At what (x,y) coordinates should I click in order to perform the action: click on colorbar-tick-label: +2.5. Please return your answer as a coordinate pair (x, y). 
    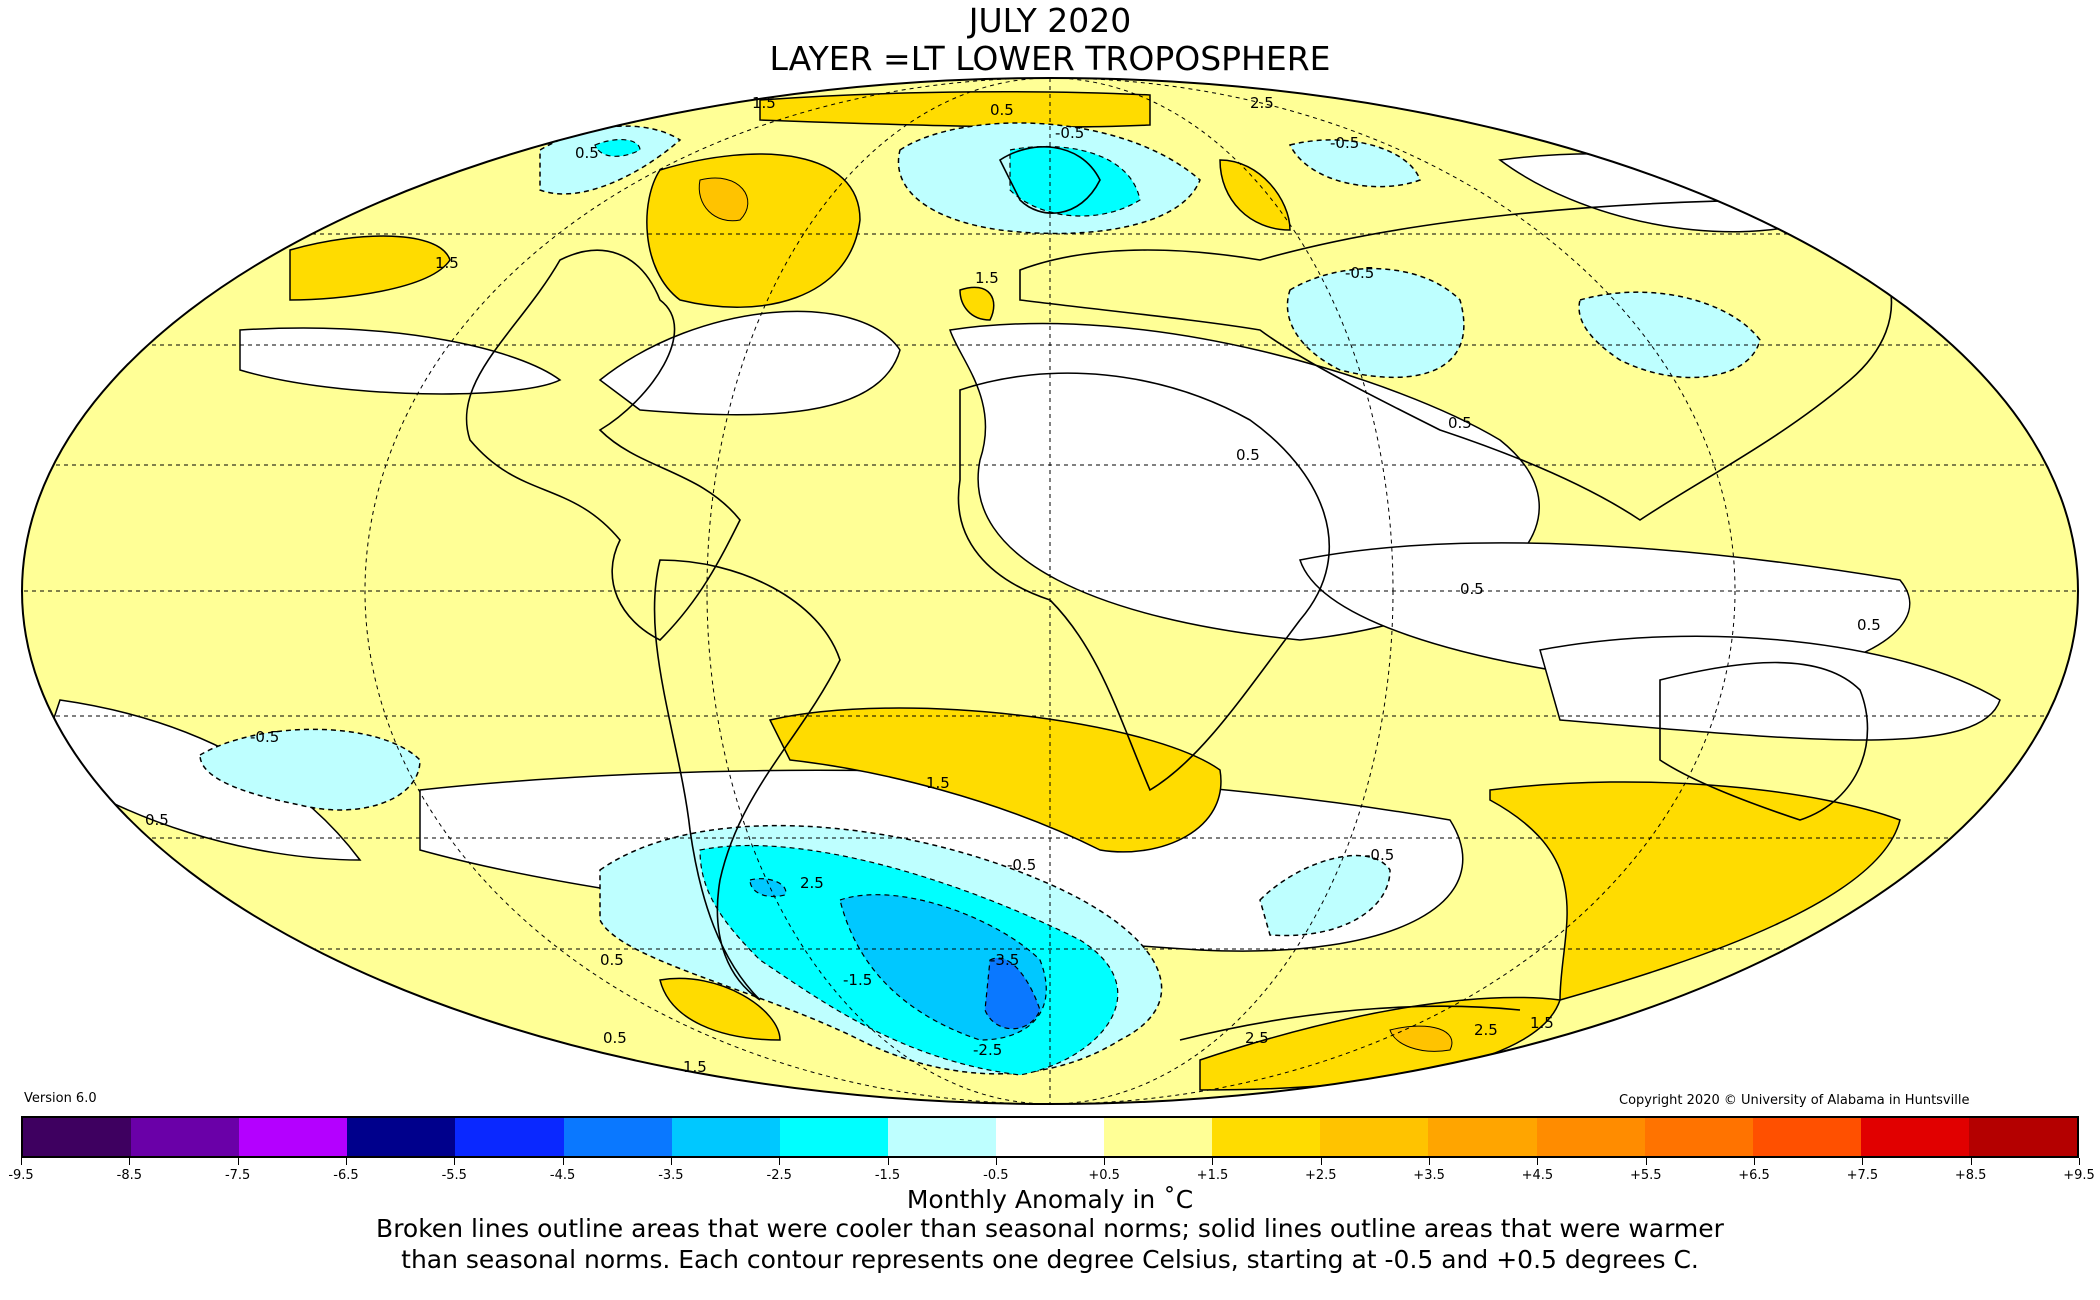
    Looking at the image, I should click on (1320, 1175).